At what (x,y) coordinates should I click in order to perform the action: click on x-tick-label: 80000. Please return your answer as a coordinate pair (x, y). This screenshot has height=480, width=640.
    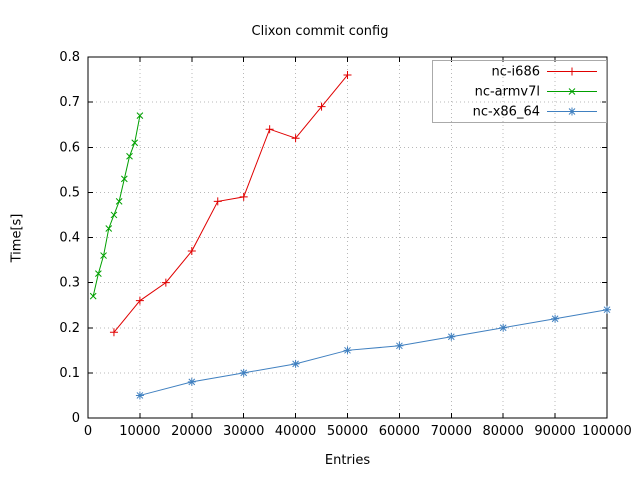
    Looking at the image, I should click on (503, 431).